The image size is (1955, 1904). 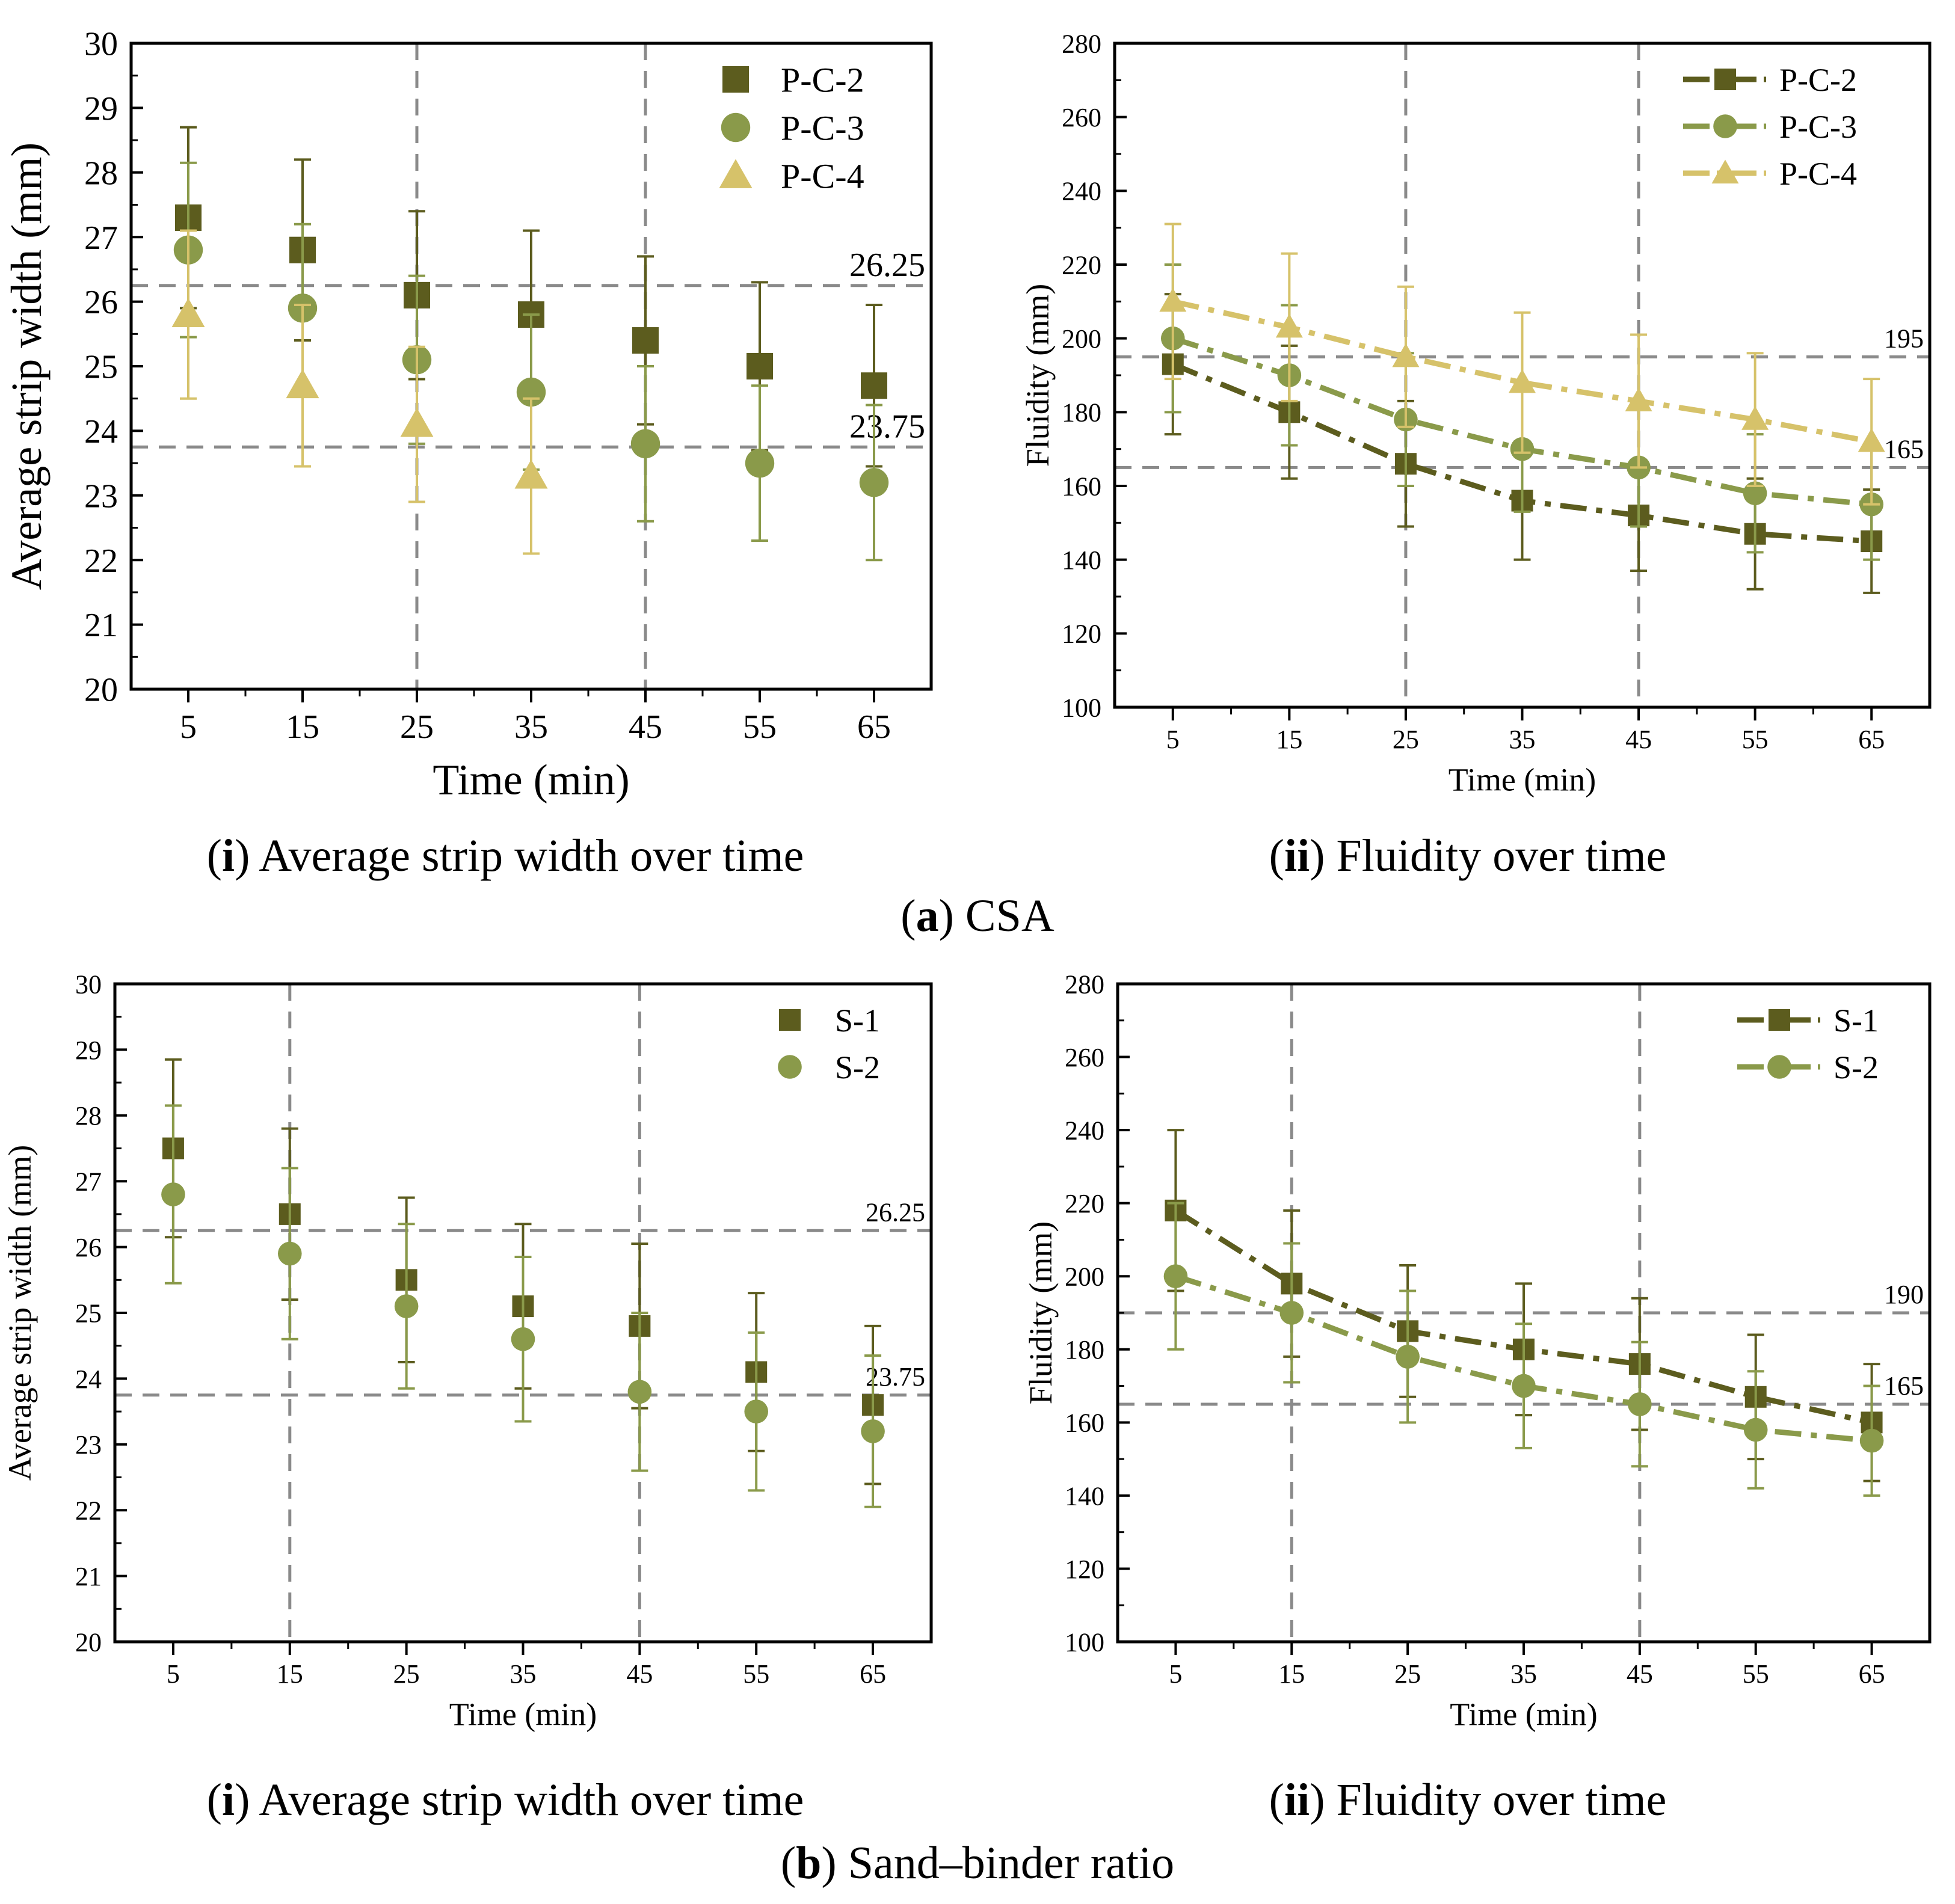 I want to click on y-tick-label: 28, so click(x=88, y=1116).